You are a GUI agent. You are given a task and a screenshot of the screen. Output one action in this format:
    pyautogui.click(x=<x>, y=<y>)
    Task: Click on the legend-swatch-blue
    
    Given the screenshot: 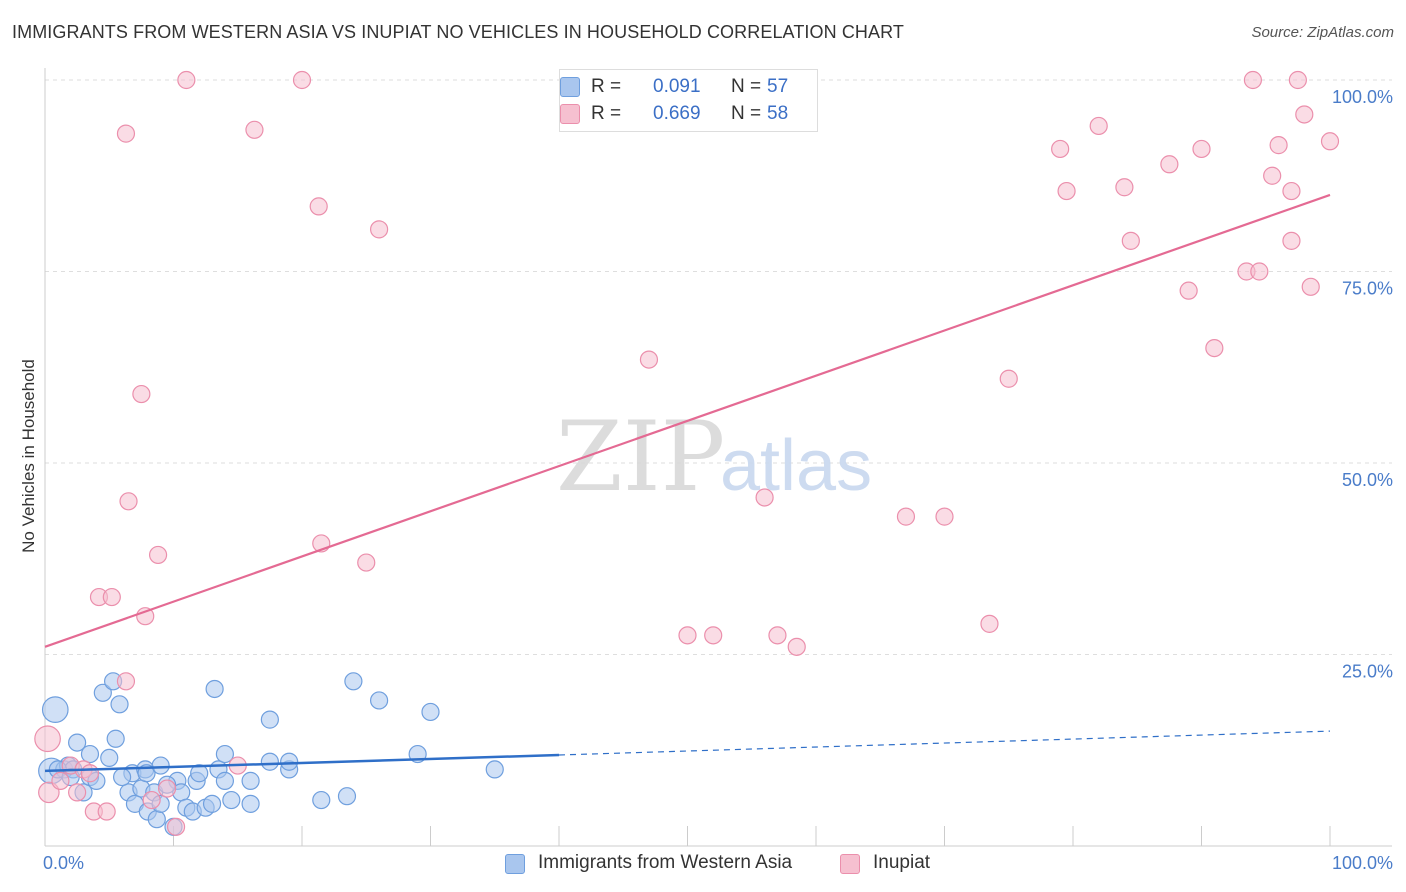 What is the action you would take?
    pyautogui.click(x=570, y=87)
    